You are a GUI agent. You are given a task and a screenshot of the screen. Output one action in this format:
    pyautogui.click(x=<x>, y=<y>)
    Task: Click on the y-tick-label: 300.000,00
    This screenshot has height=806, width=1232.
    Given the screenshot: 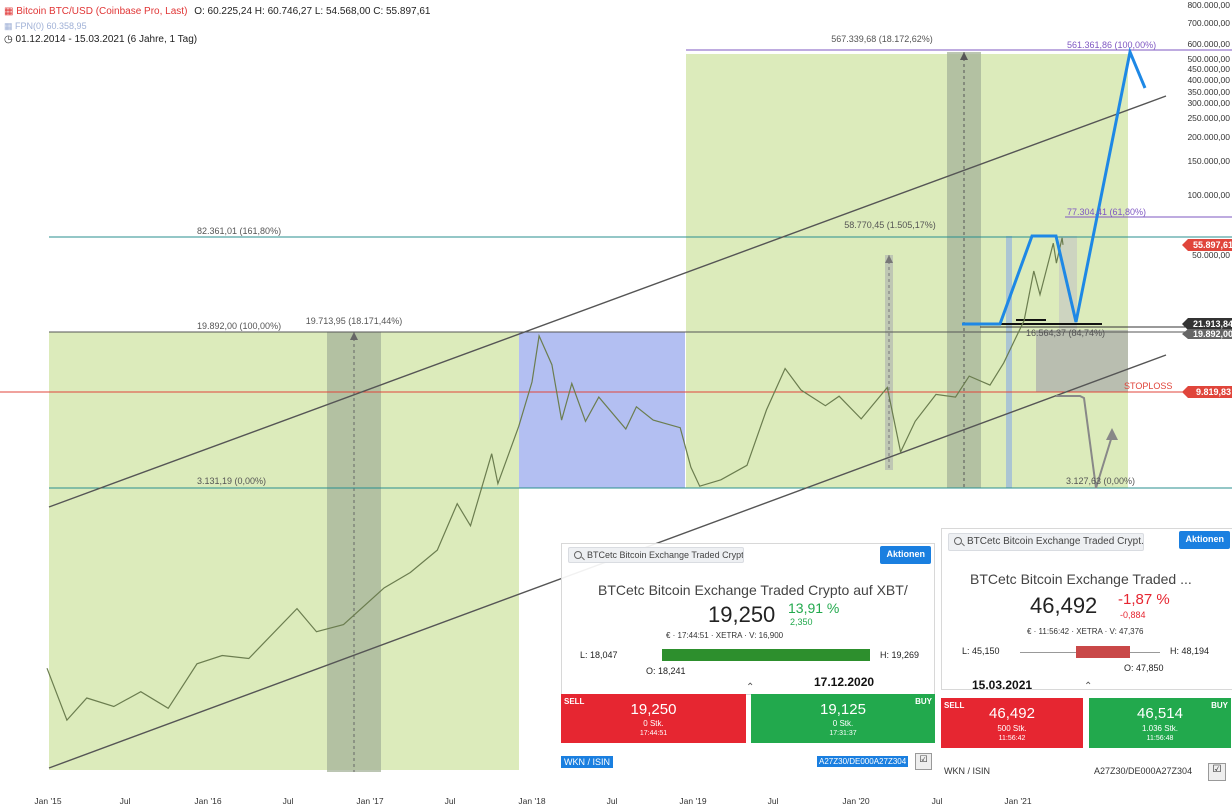 What is the action you would take?
    pyautogui.click(x=1208, y=103)
    